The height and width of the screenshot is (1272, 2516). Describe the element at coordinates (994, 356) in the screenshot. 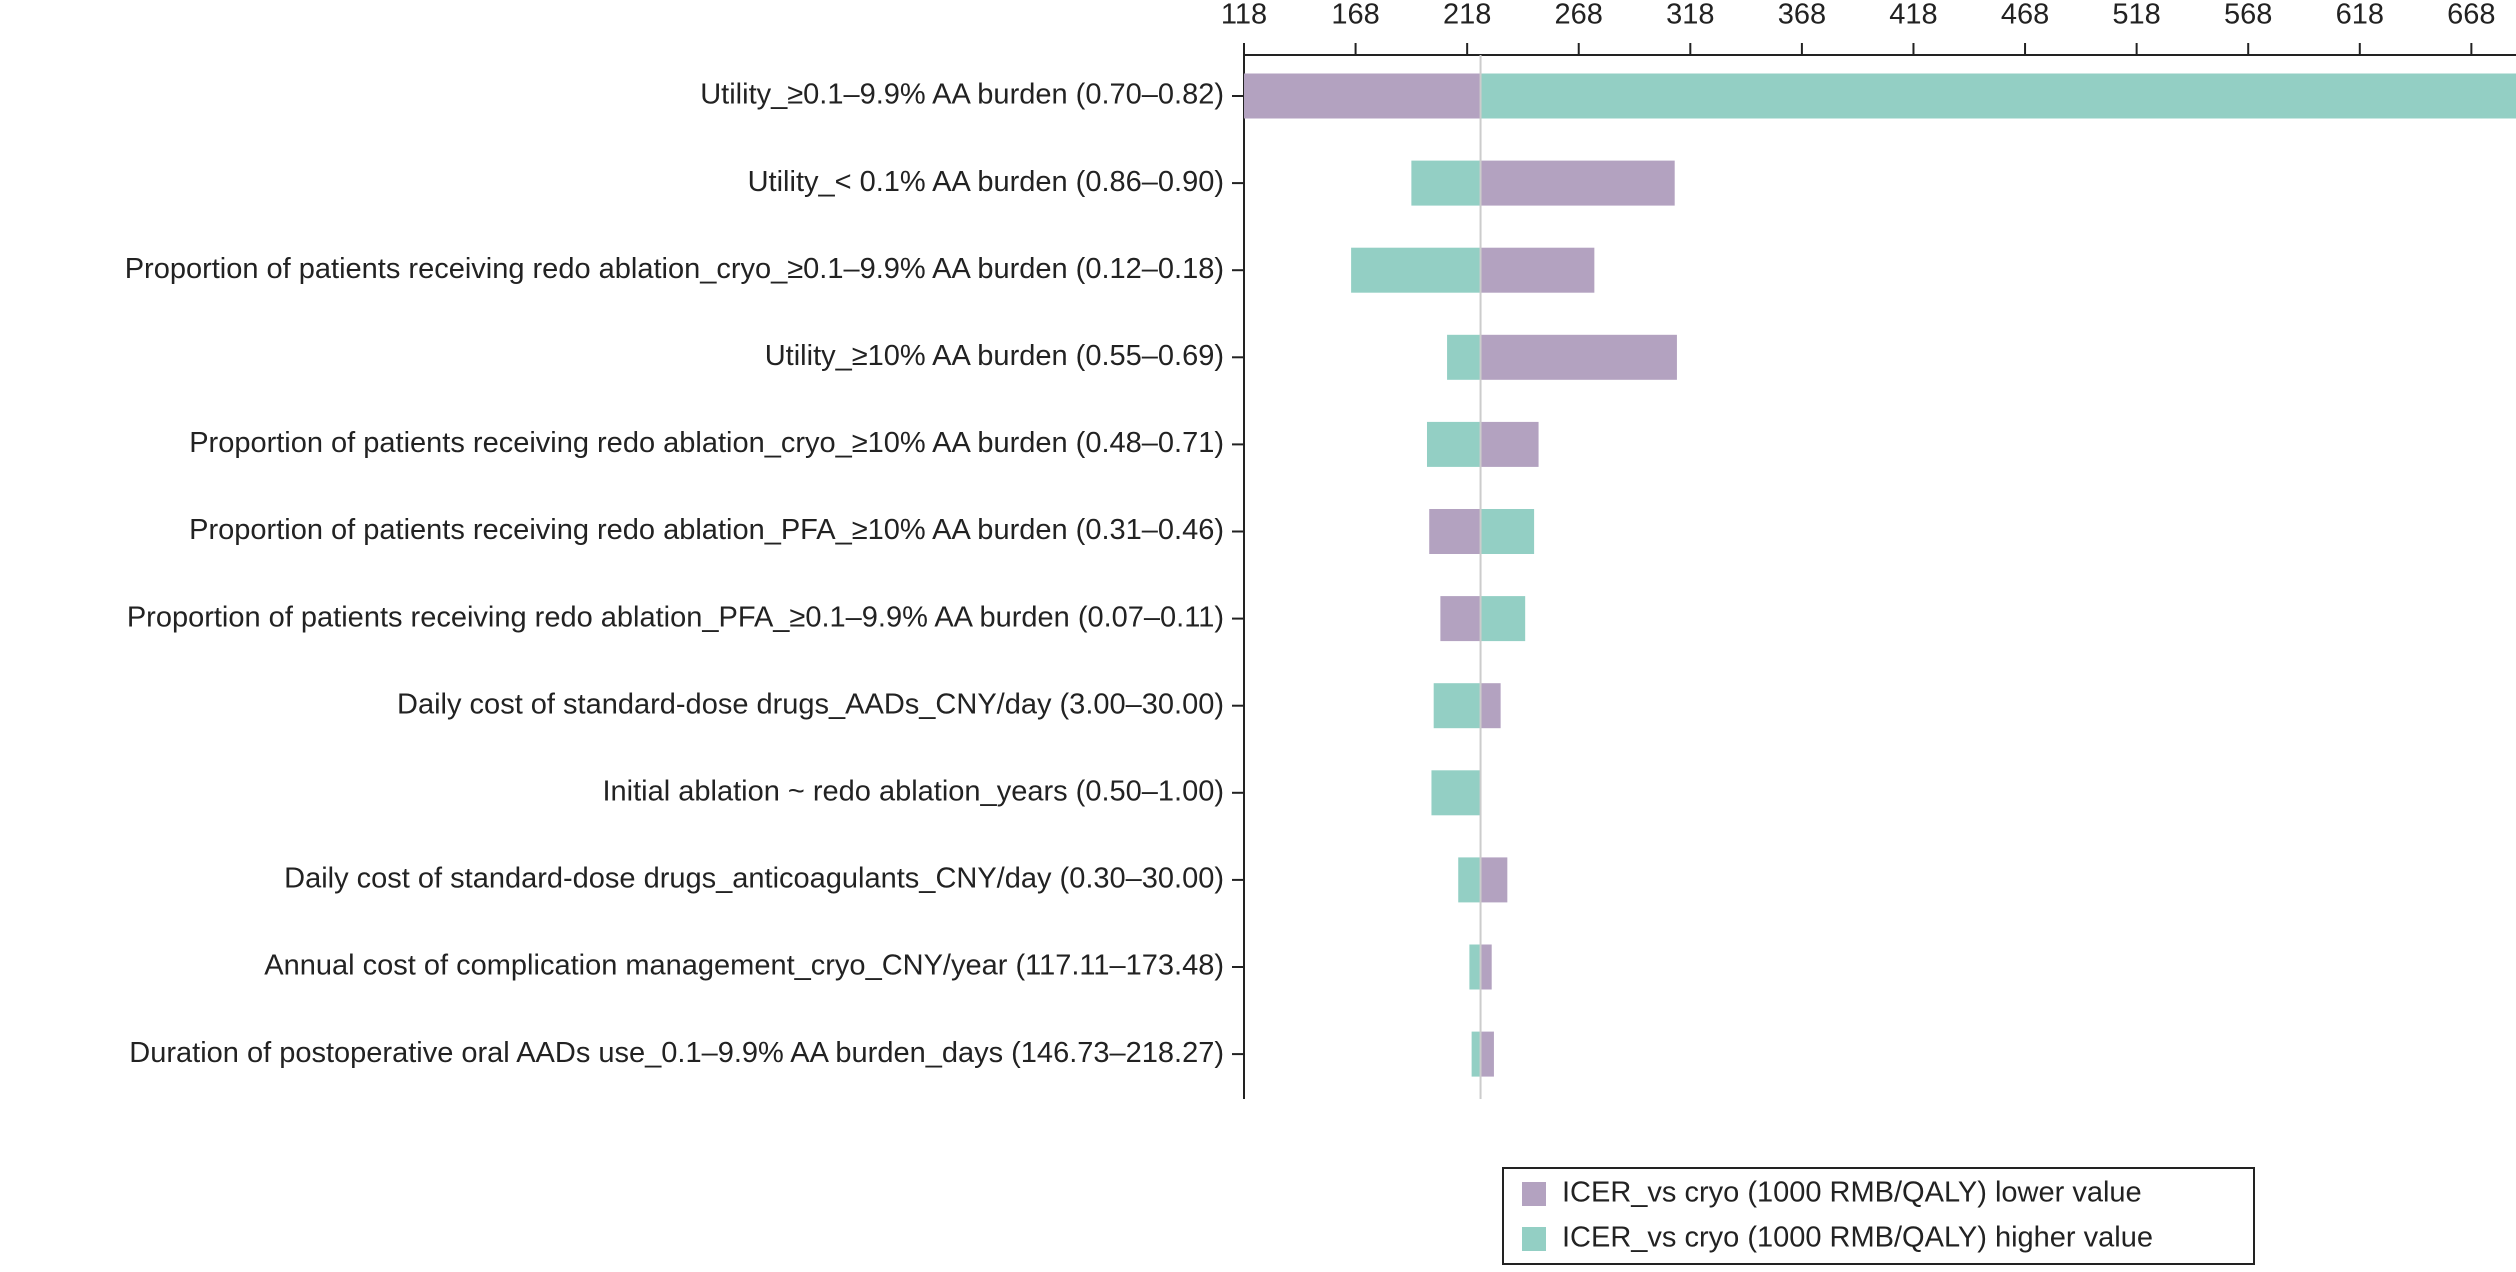

I see `y-tick-label: Utility_≥10% AA burden (0.55–0.69)` at that location.